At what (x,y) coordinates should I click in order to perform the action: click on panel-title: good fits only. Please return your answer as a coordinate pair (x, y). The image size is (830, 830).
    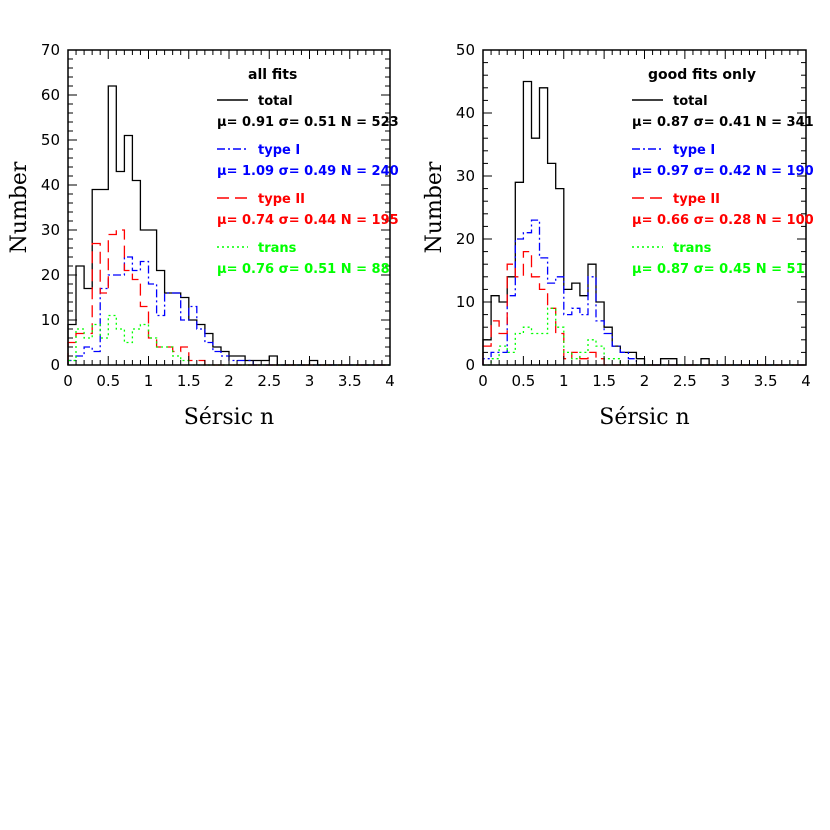
    Looking at the image, I should click on (702, 75).